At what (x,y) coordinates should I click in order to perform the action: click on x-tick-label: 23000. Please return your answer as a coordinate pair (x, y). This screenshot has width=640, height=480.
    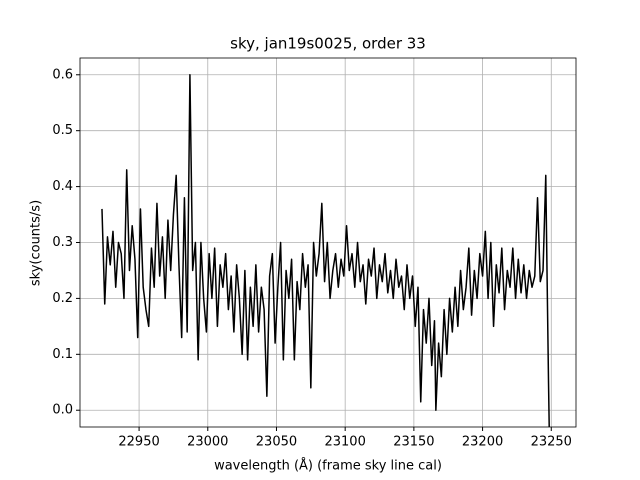
    Looking at the image, I should click on (207, 442).